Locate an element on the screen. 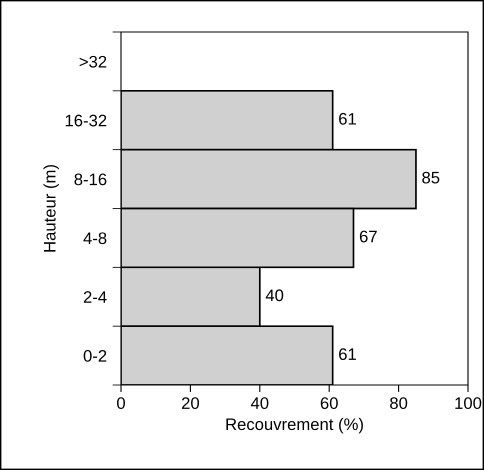  y-tick-label: 8-16 is located at coordinates (90, 179).